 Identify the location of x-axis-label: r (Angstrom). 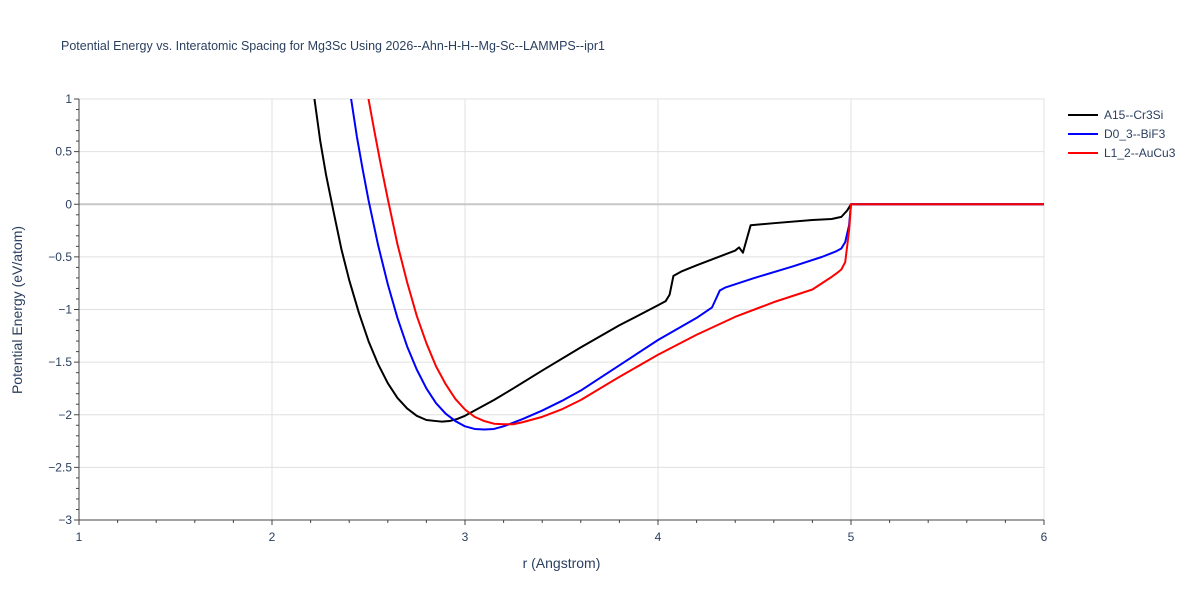
(562, 563).